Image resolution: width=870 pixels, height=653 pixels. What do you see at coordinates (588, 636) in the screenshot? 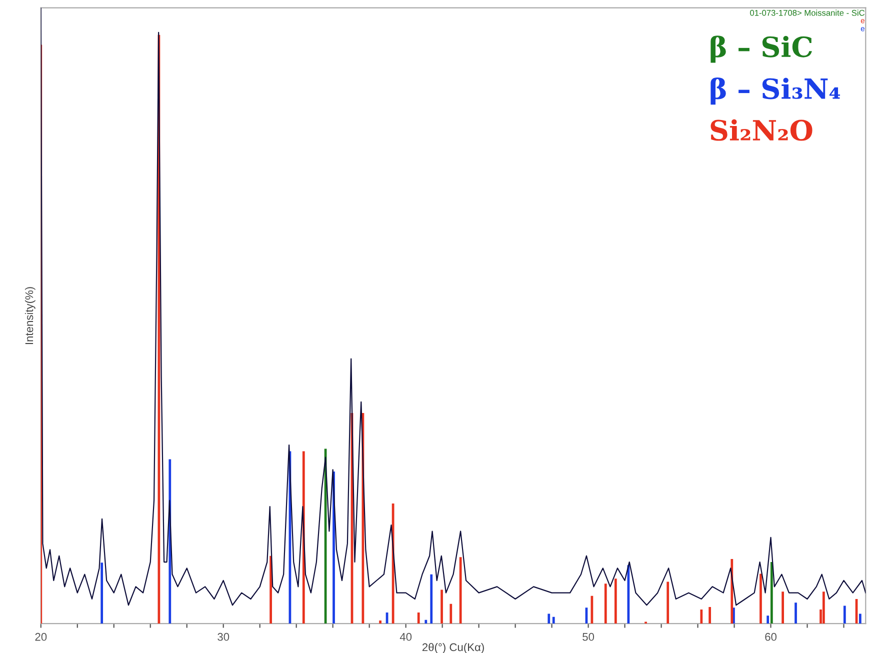
I see `x-tick-label: 50` at bounding box center [588, 636].